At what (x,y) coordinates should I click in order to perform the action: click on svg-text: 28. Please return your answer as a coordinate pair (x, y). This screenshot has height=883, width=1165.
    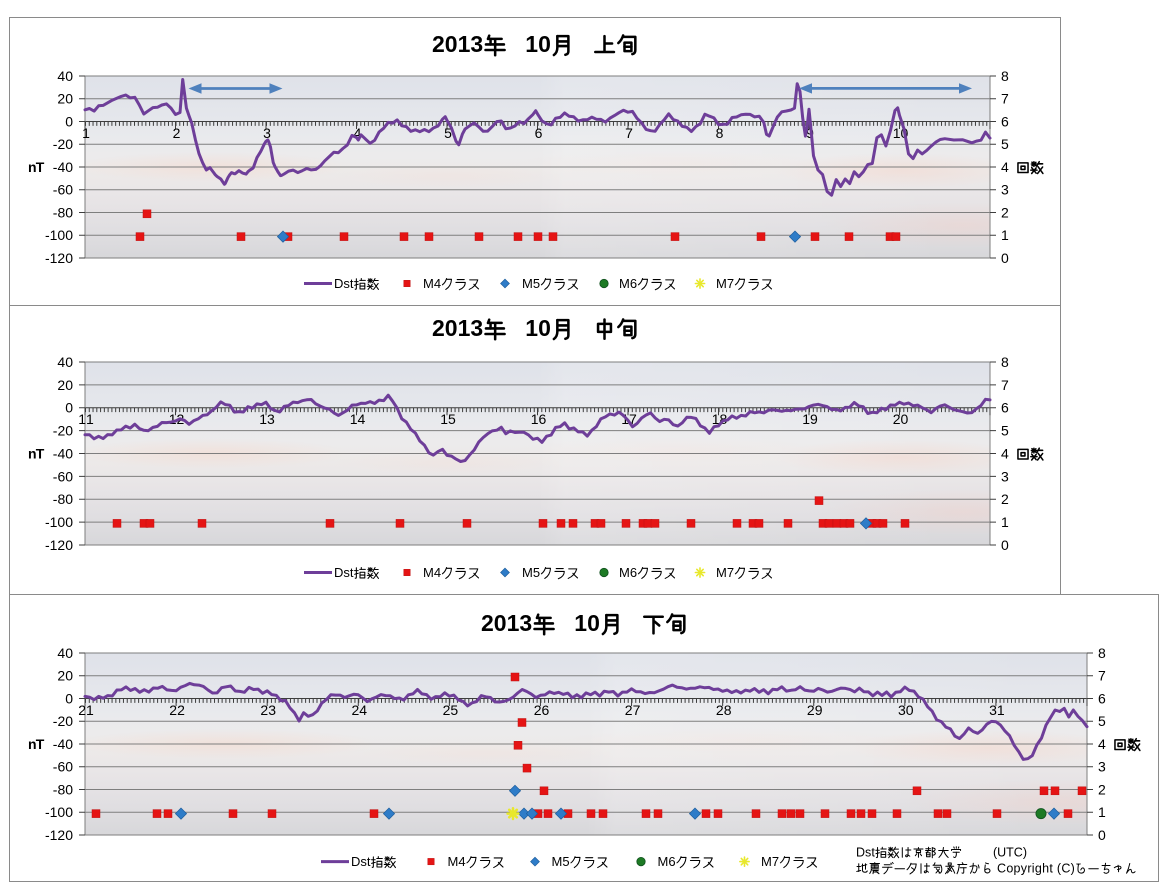
    Looking at the image, I should click on (724, 710).